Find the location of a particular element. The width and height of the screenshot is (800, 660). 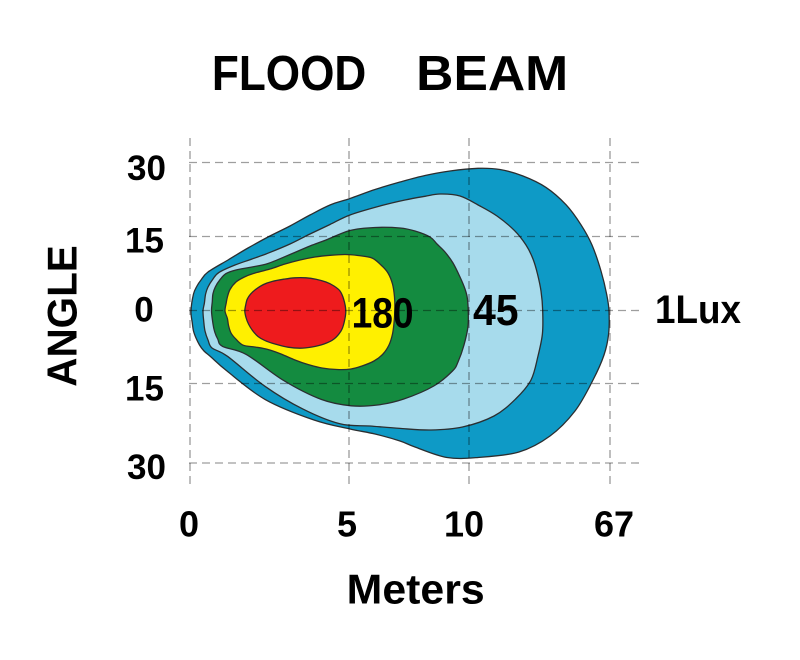

svg-text: FLOOD is located at coordinates (289, 74).